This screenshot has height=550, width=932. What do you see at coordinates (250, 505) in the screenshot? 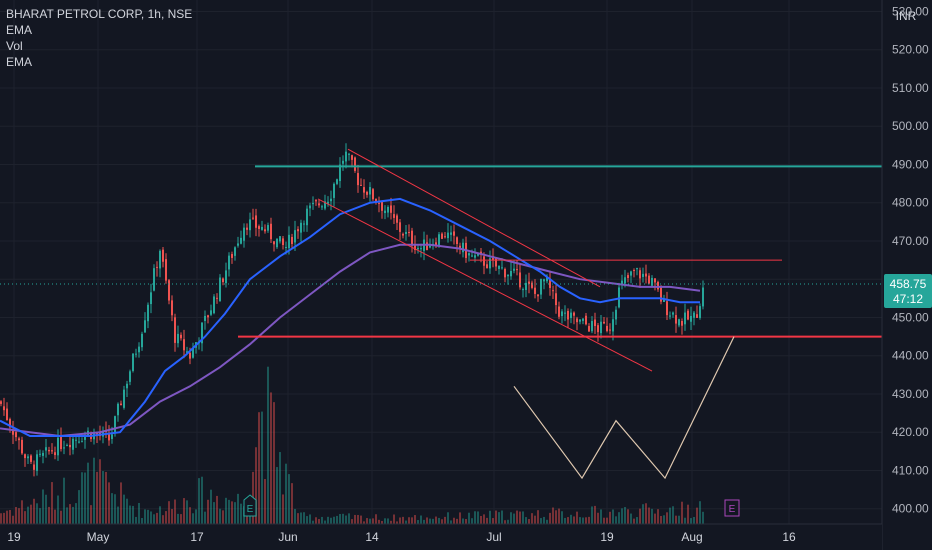
I see `earnings-marker-1: E` at bounding box center [250, 505].